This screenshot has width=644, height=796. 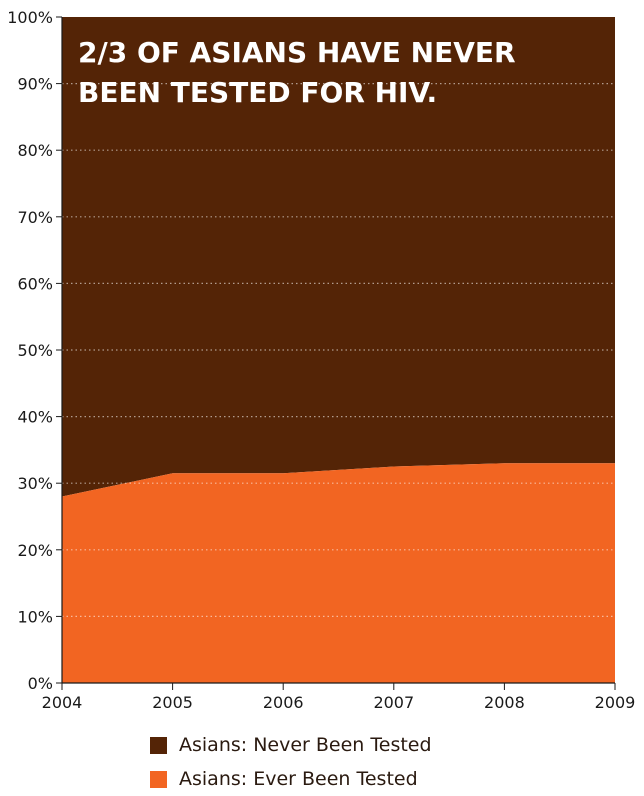 What do you see at coordinates (504, 702) in the screenshot?
I see `x-tick-label: 2008` at bounding box center [504, 702].